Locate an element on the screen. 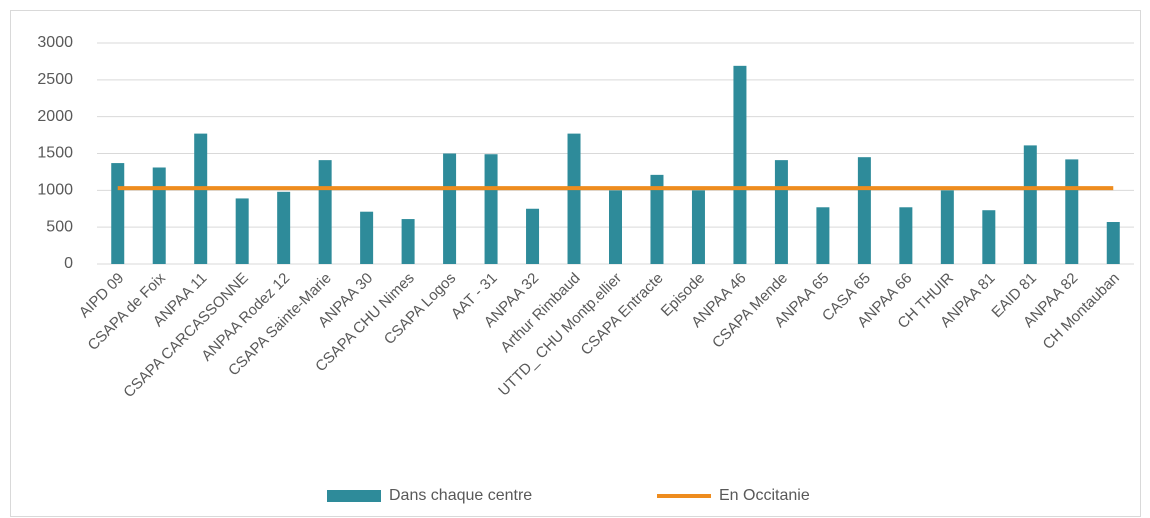  legend-swatch is located at coordinates (354, 496).